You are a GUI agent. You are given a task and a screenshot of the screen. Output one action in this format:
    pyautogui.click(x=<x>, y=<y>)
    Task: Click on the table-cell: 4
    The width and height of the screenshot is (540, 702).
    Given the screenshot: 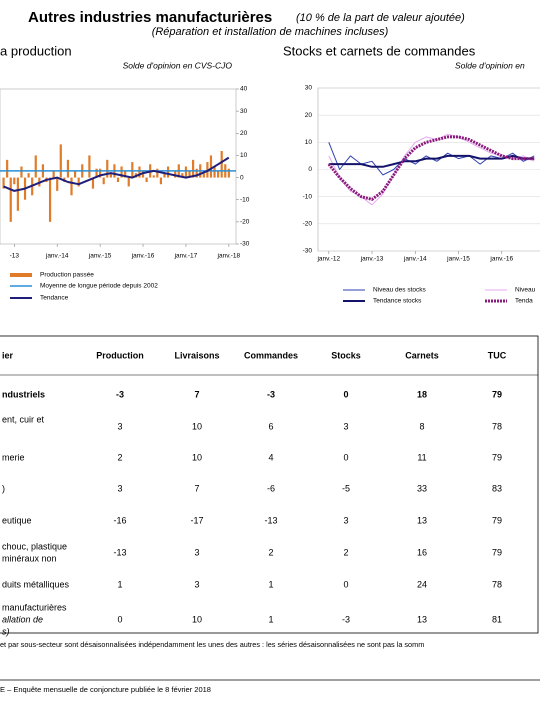 What is the action you would take?
    pyautogui.click(x=270, y=457)
    